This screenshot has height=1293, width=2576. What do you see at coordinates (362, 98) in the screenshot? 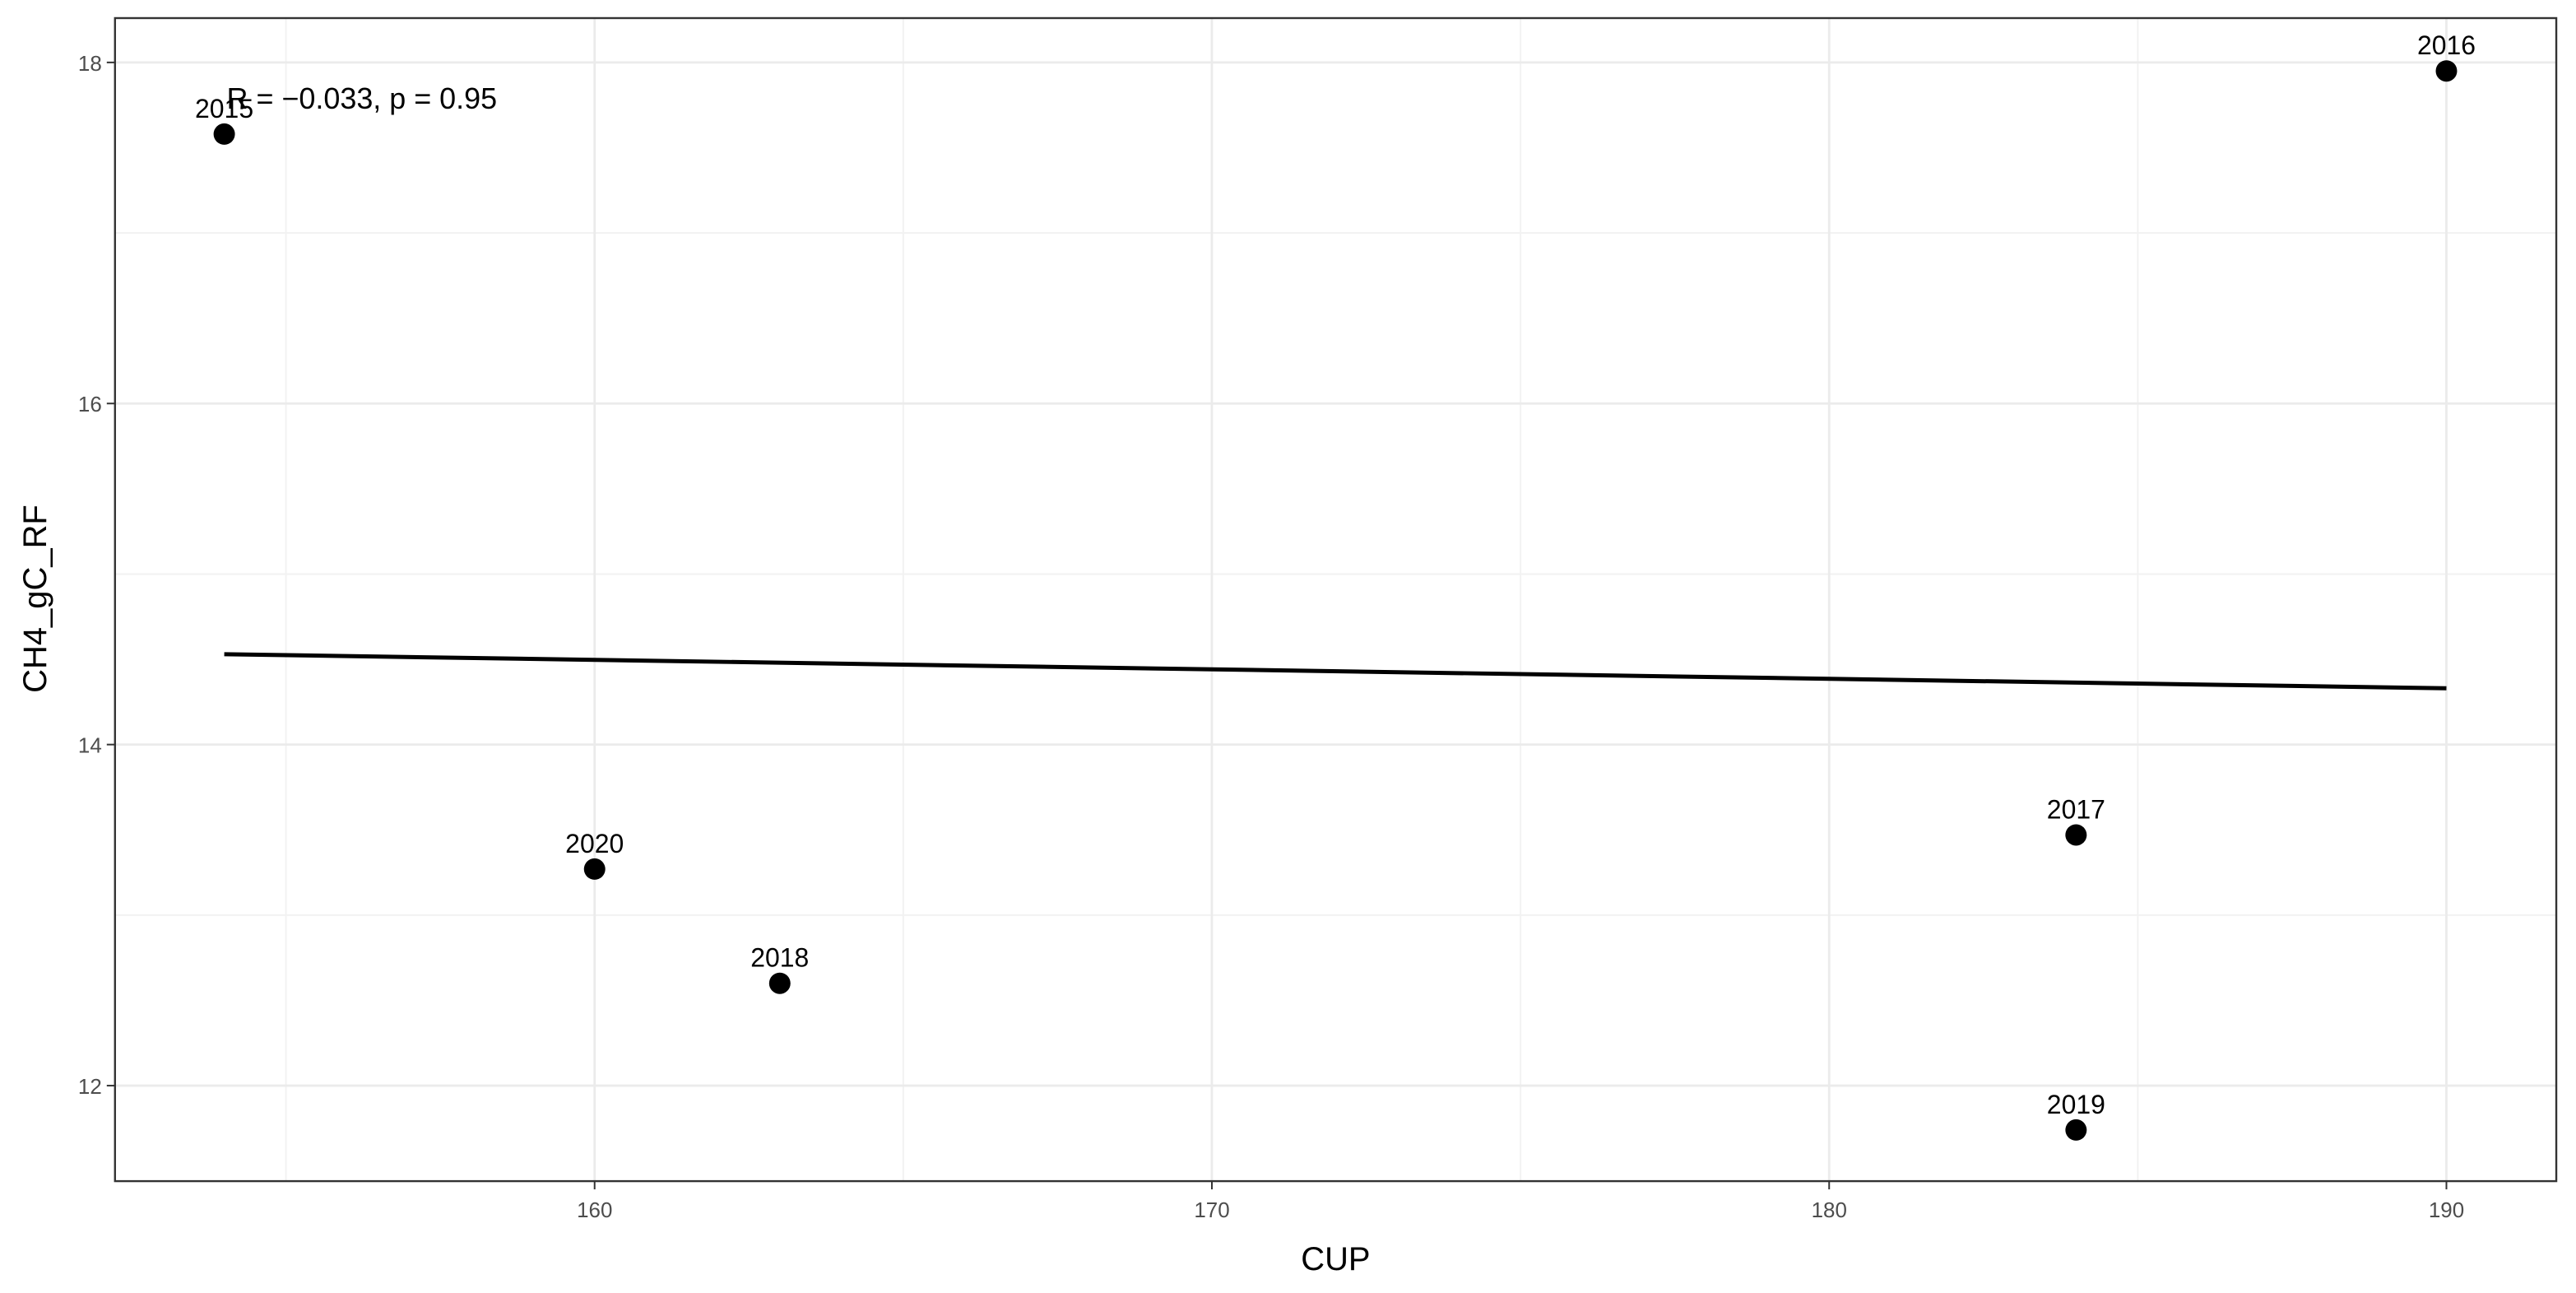
I see `annotation: R = −0.033, p = 0.95` at bounding box center [362, 98].